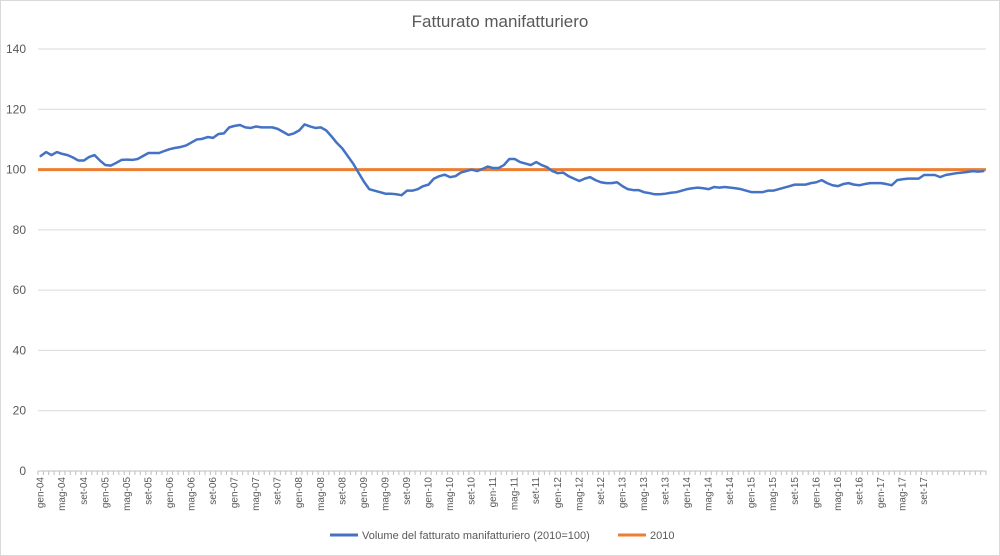  Describe the element at coordinates (881, 493) in the screenshot. I see `x-tick-label: gen-17` at that location.